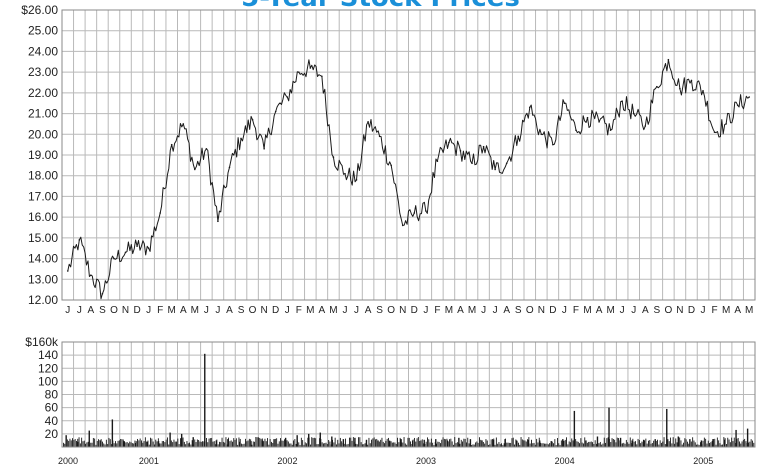  What do you see at coordinates (322, 310) in the screenshot?
I see `month-tick-label: A` at bounding box center [322, 310].